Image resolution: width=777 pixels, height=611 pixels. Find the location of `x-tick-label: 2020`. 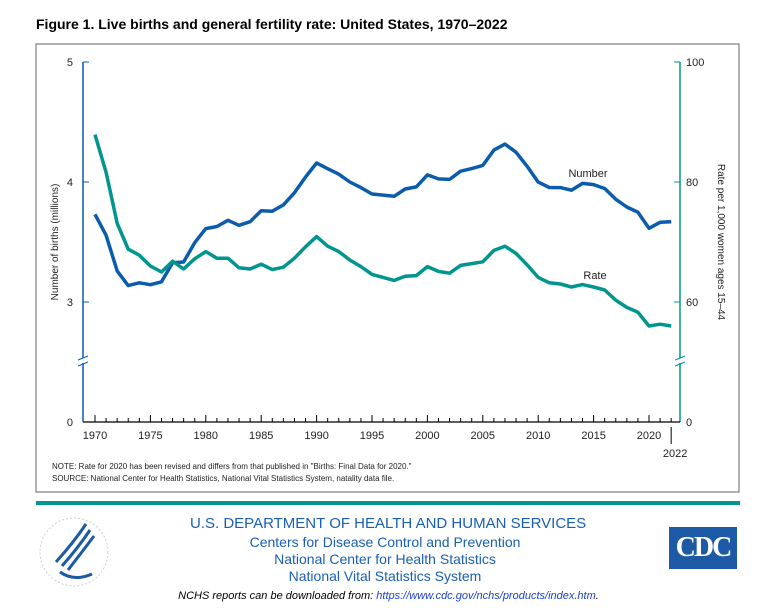

x-tick-label: 2020 is located at coordinates (649, 436).